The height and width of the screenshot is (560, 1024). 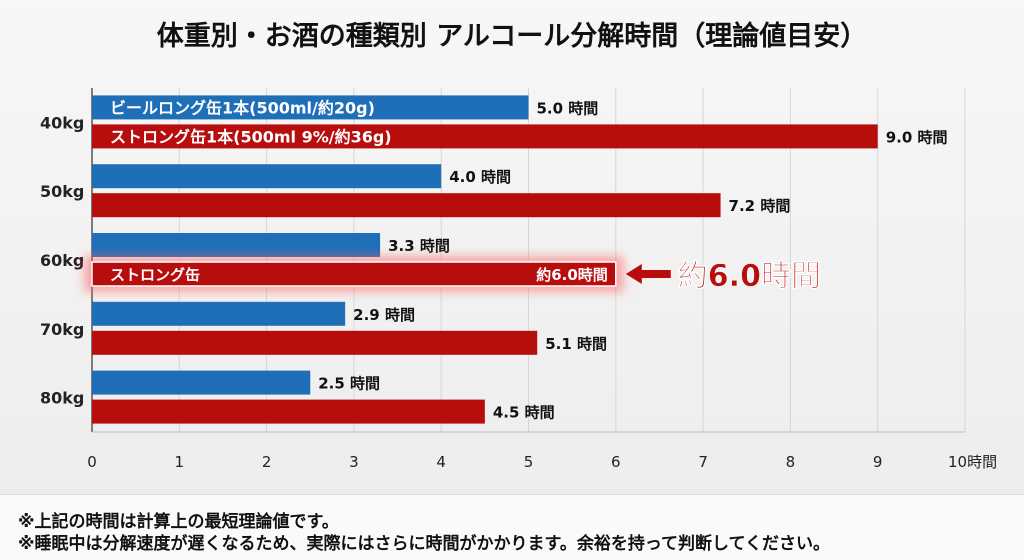 I want to click on data-label: 4.0 時間, so click(x=480, y=177).